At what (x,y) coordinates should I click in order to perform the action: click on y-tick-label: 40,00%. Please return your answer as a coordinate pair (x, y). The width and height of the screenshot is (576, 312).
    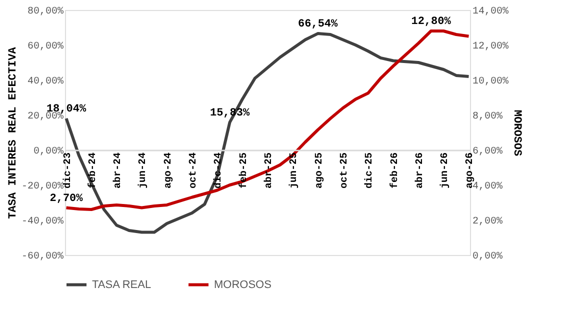
    Looking at the image, I should click on (45, 82).